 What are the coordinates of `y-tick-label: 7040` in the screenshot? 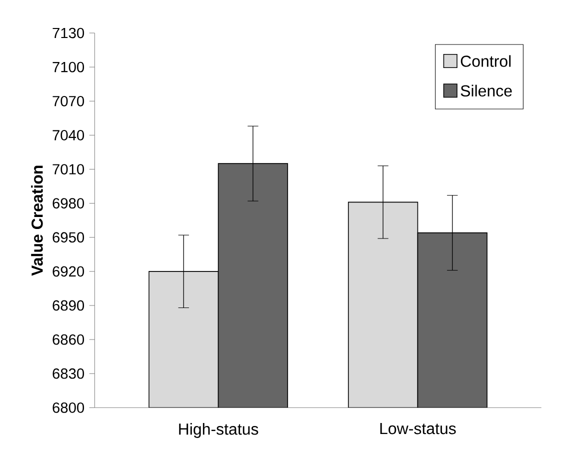 It's located at (68, 135).